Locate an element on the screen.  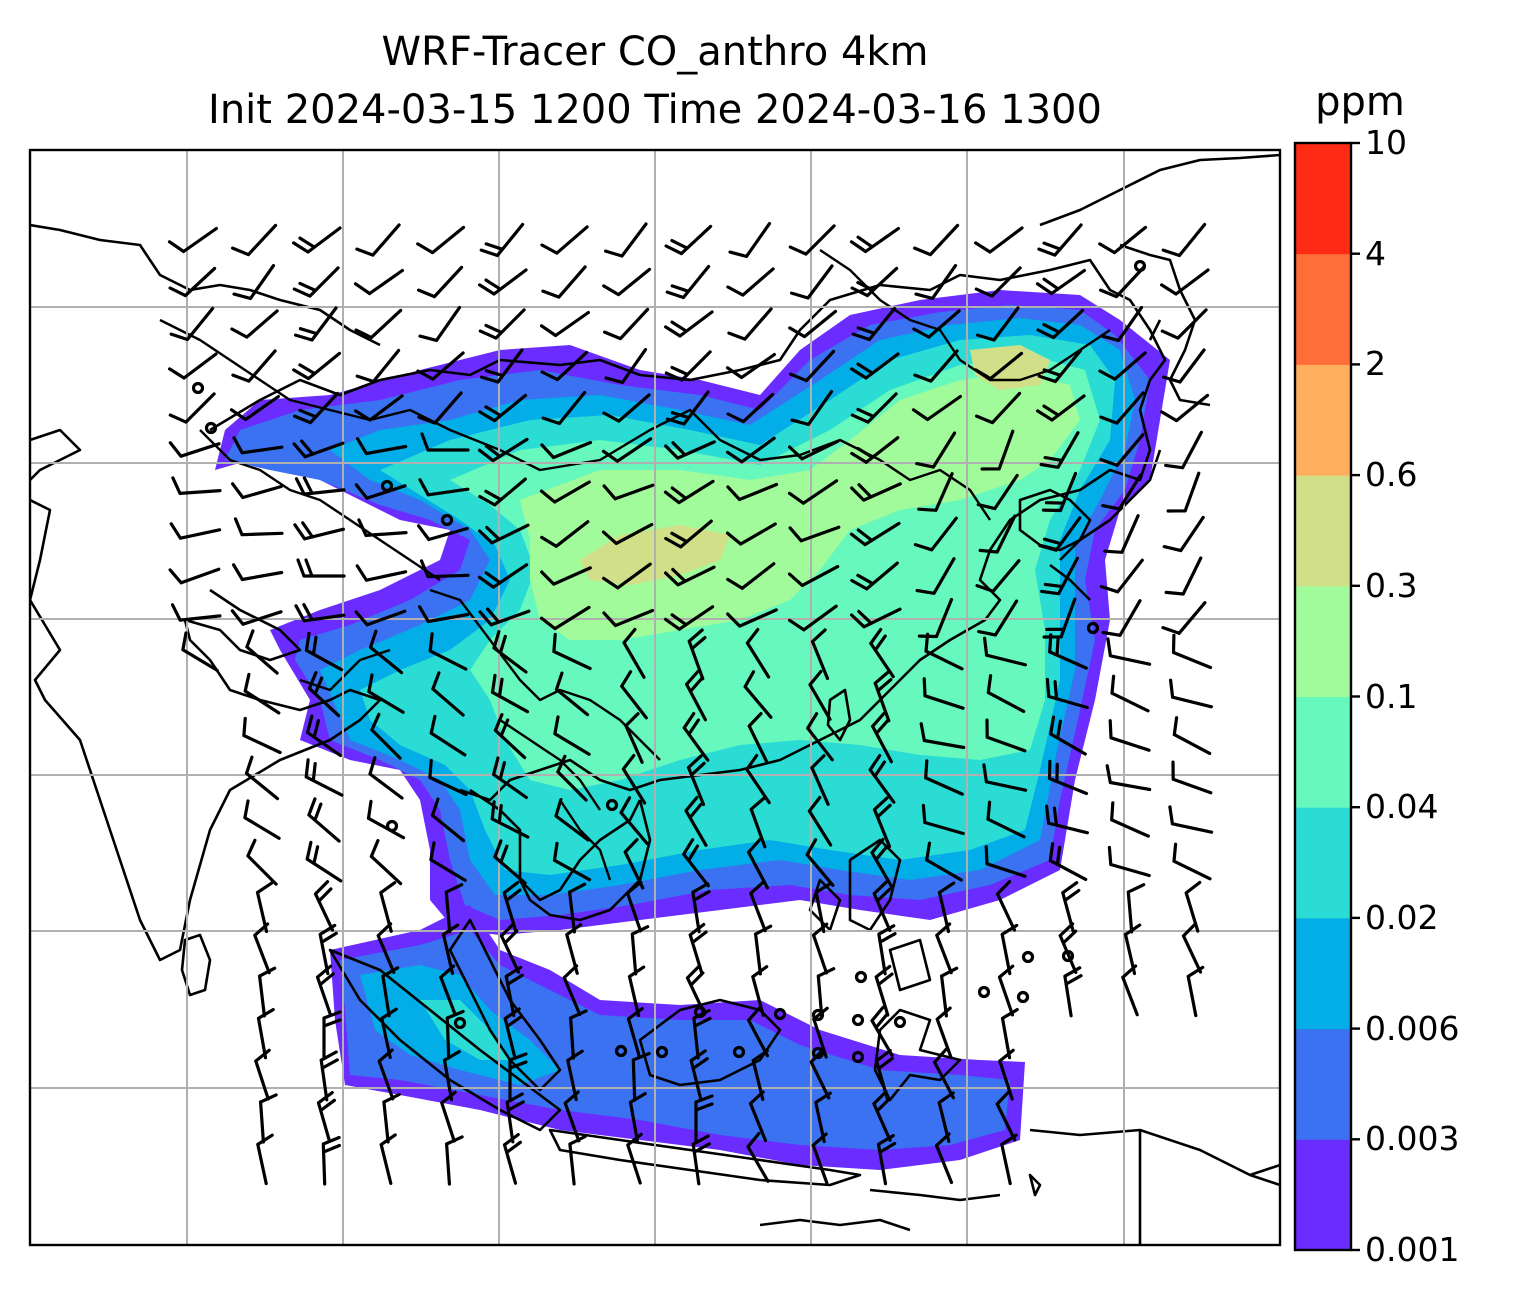
coastline-sakhalin is located at coordinates (1159, 190).